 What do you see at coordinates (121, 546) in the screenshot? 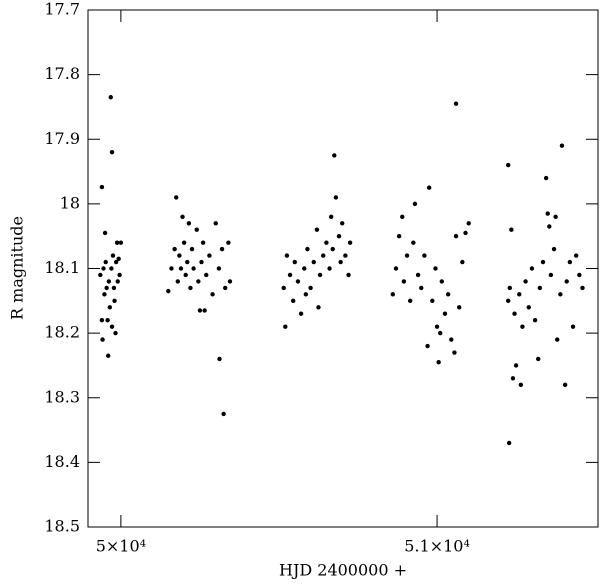
I see `x-tick-label: 5×10⁴` at bounding box center [121, 546].